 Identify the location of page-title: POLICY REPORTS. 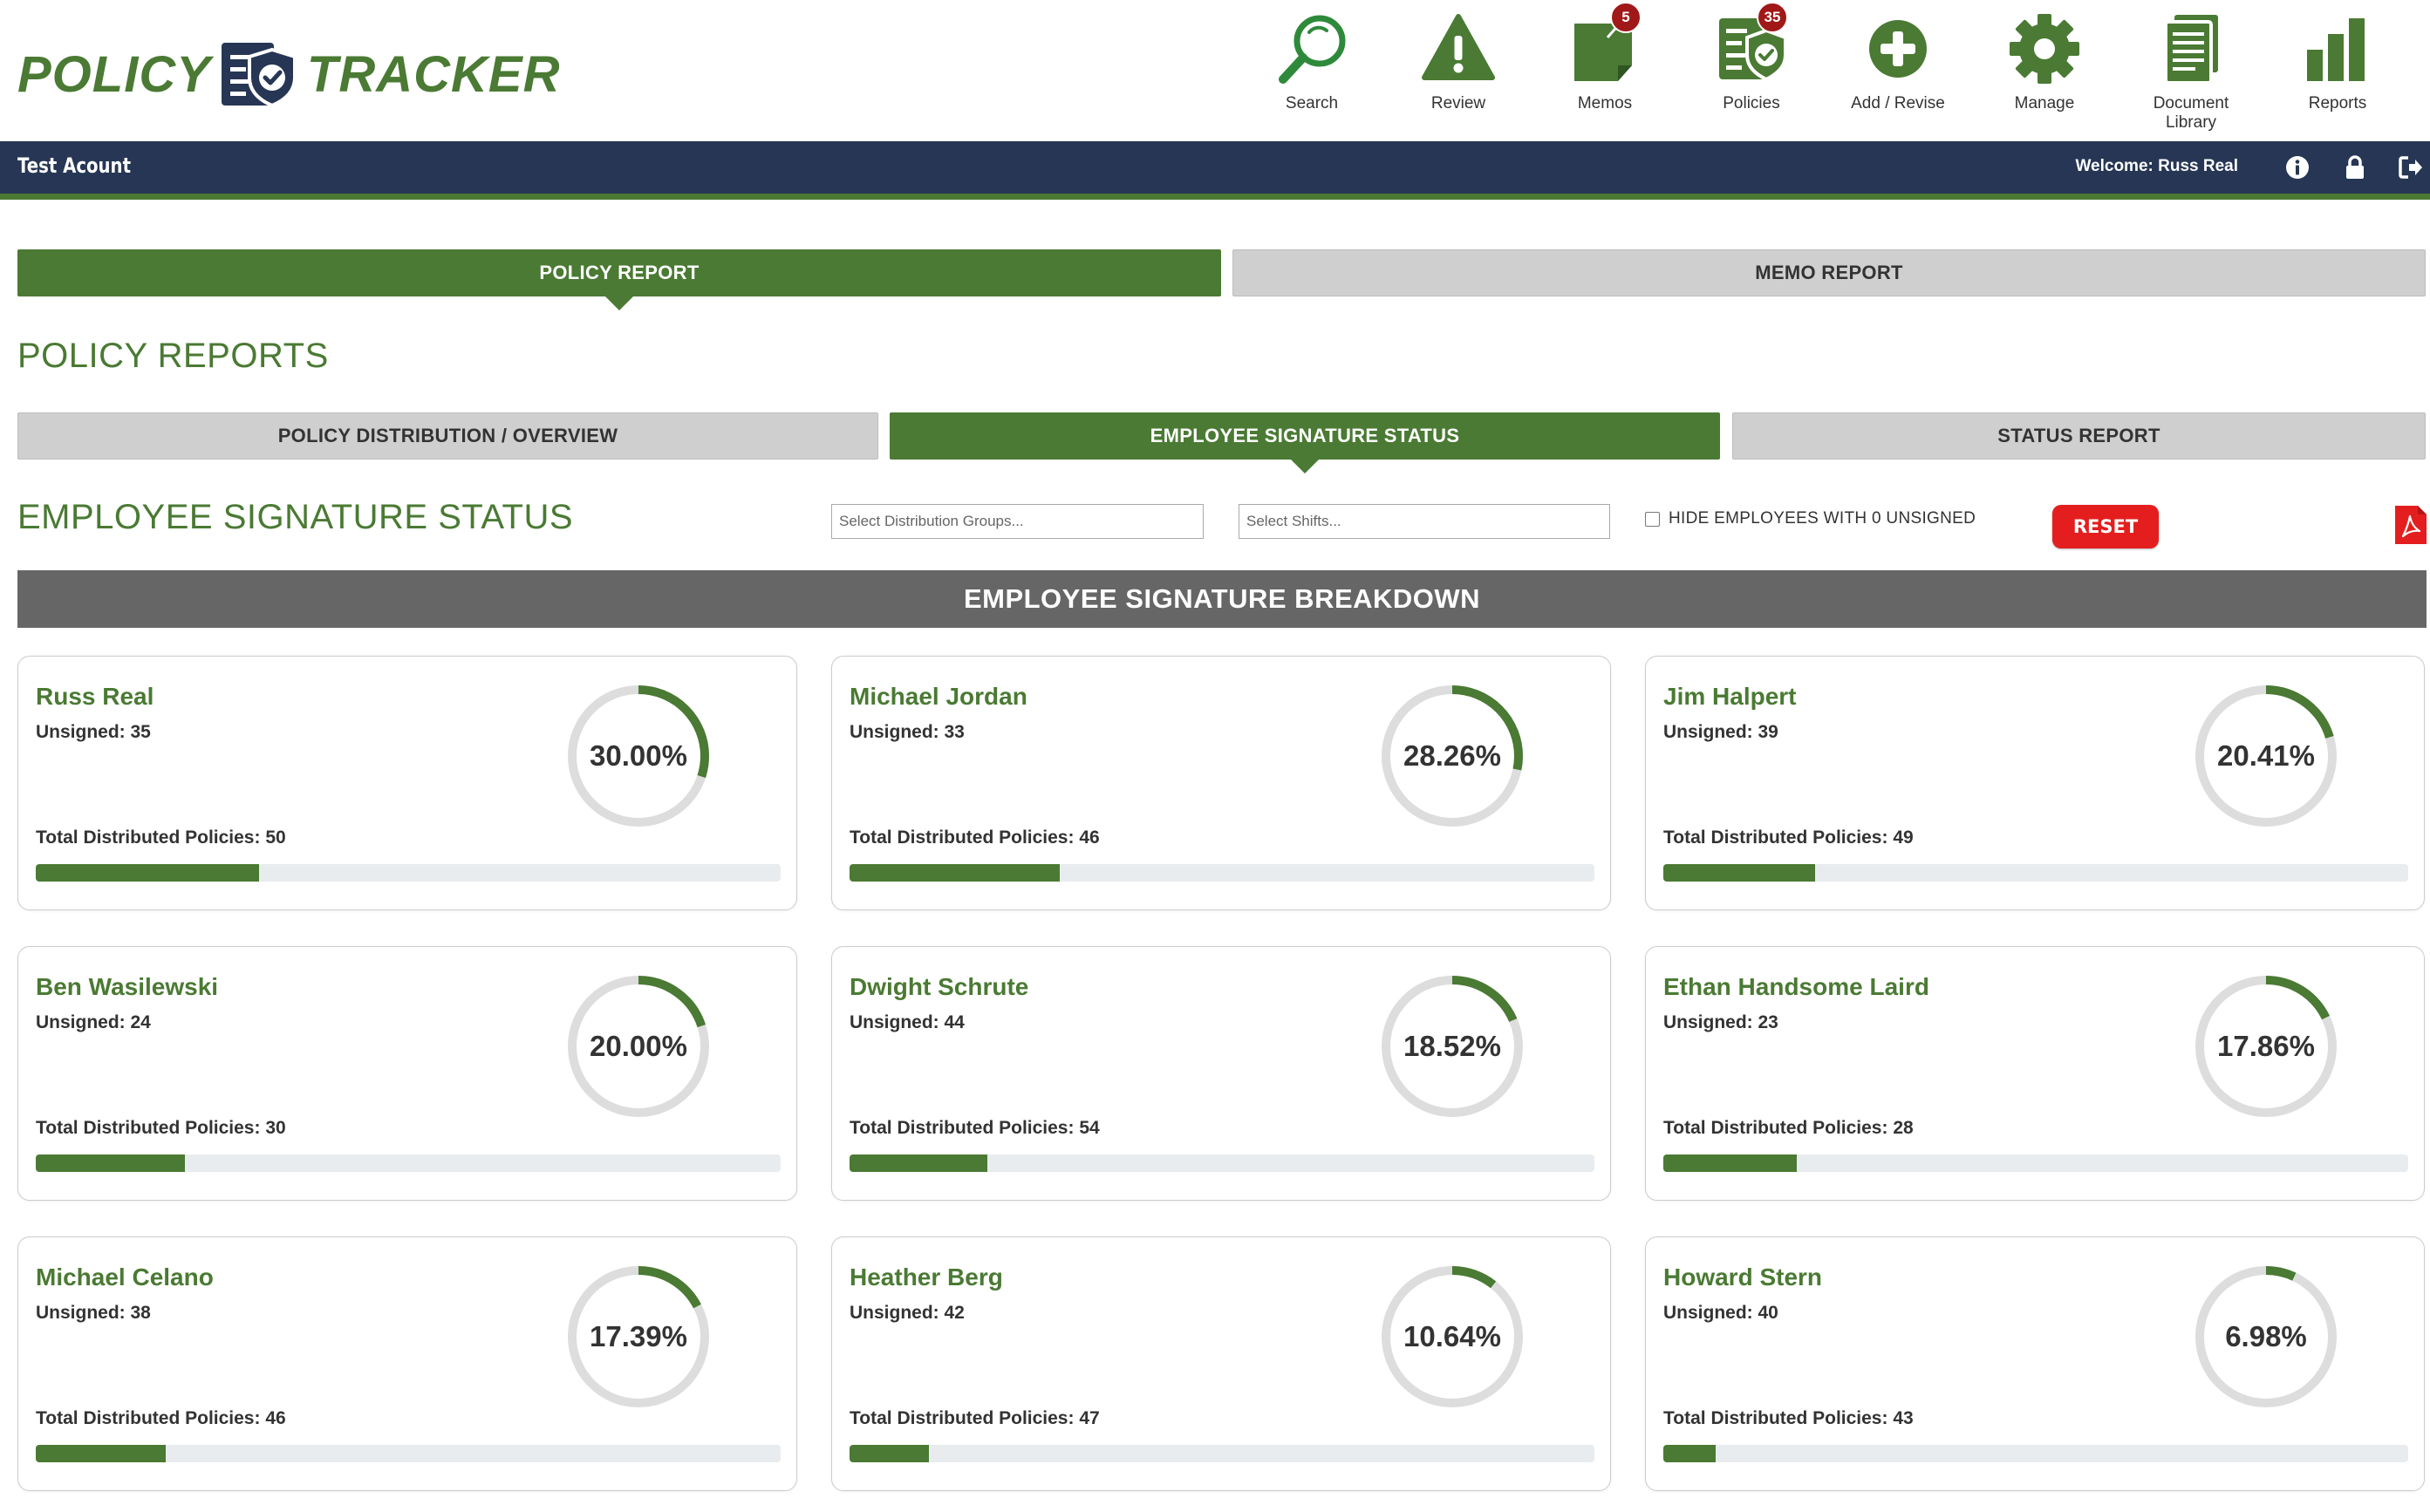
(173, 356).